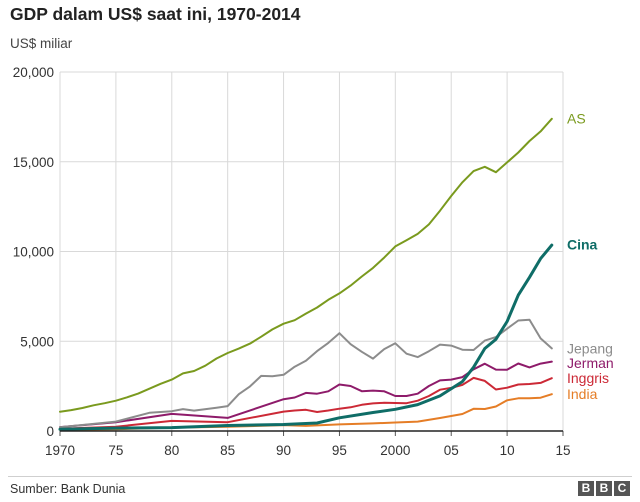 The height and width of the screenshot is (502, 640). Describe the element at coordinates (320, 476) in the screenshot. I see `footer-divider` at that location.